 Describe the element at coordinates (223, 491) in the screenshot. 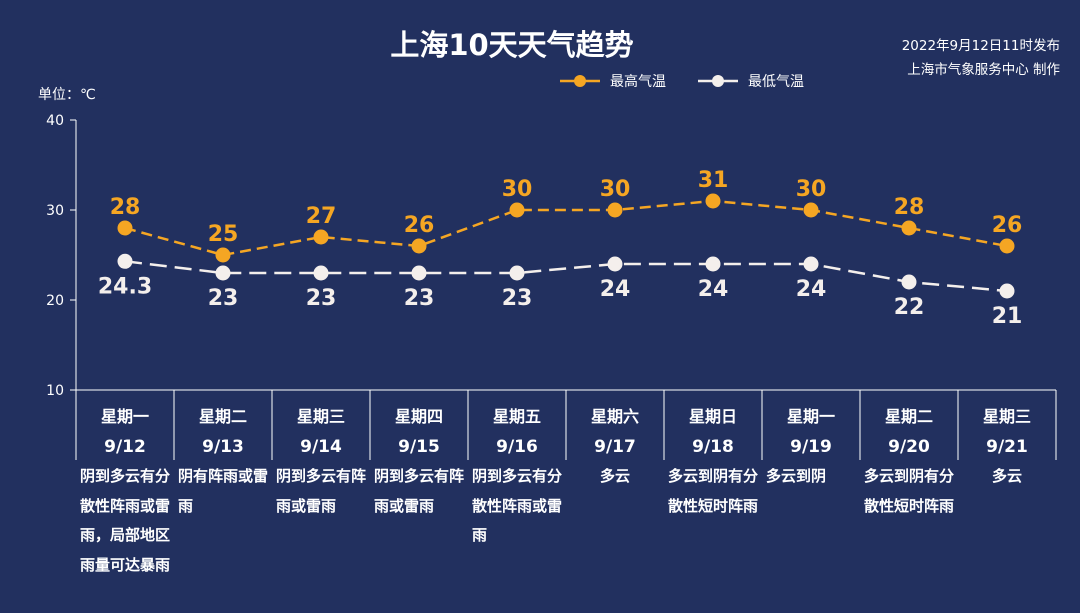

I see `weather-description: 阴有阵雨或雷雨` at that location.